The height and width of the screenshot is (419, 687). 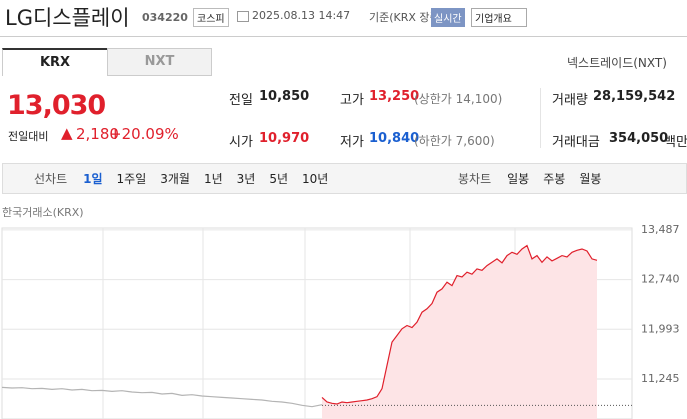 What do you see at coordinates (284, 138) in the screenshot?
I see `stat-value: 10,970` at bounding box center [284, 138].